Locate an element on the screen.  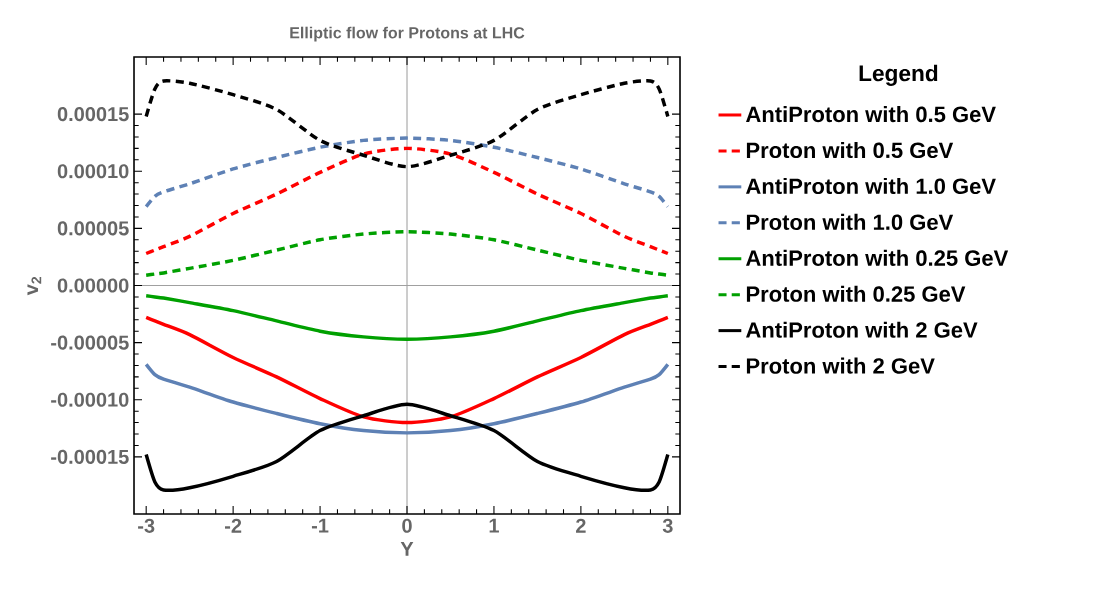
x-axis-title: Y is located at coordinates (407, 549).